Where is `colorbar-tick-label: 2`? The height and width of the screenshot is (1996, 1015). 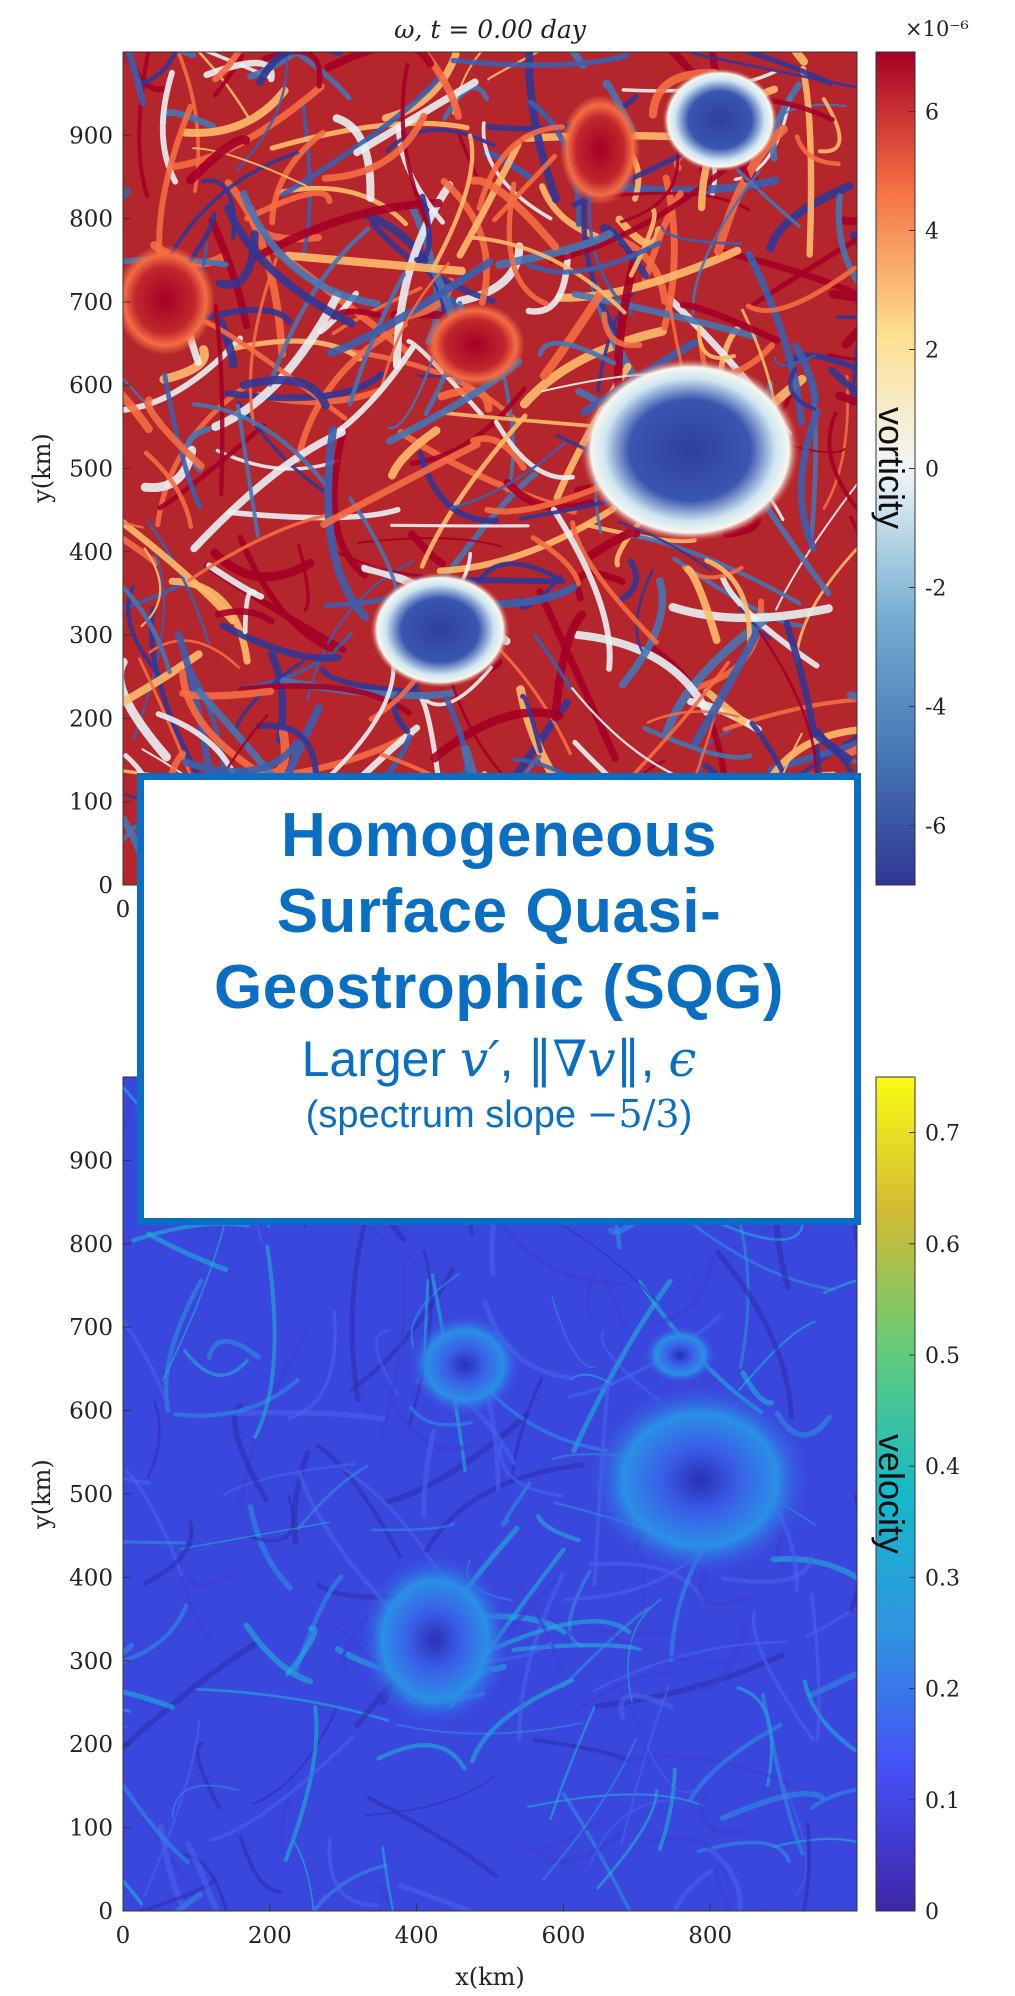 colorbar-tick-label: 2 is located at coordinates (932, 351).